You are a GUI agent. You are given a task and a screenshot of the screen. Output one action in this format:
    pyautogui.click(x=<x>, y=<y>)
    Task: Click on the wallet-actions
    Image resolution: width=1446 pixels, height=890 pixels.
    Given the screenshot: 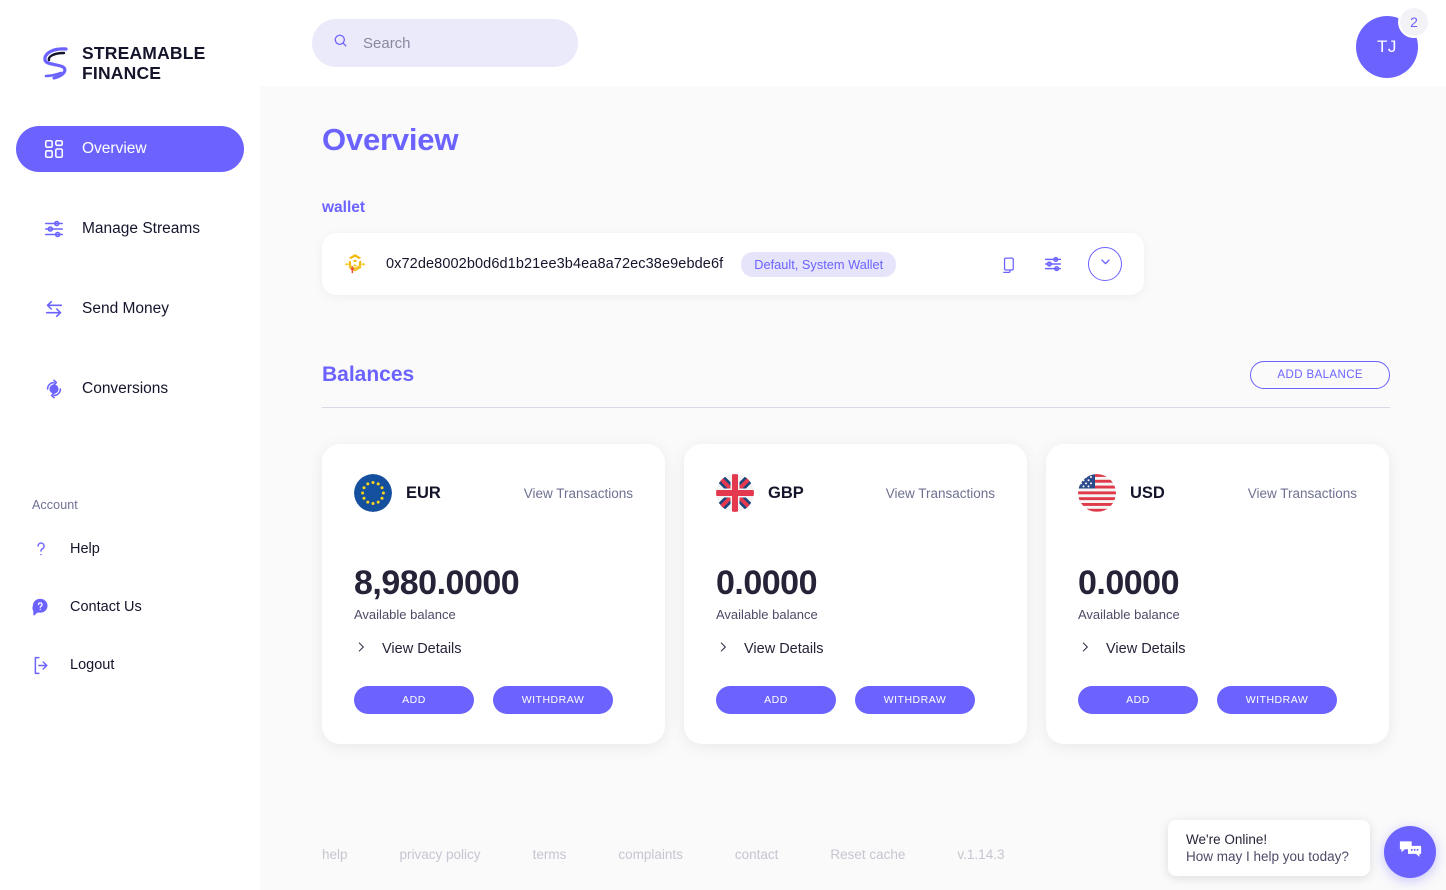 What is the action you would take?
    pyautogui.click(x=1060, y=264)
    